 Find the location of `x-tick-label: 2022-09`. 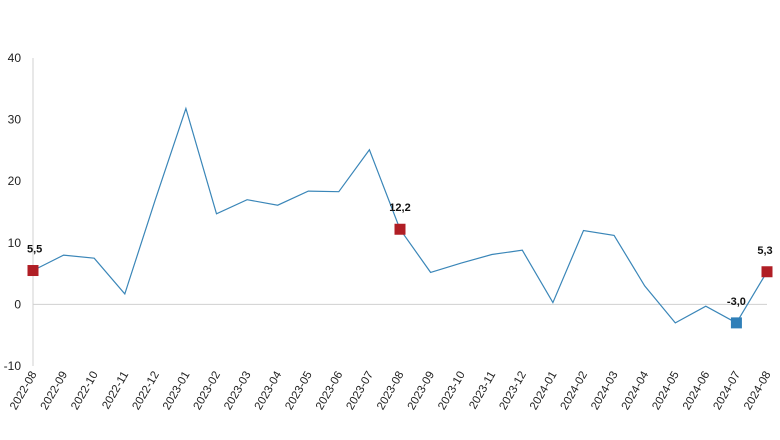

x-tick-label: 2022-09 is located at coordinates (55, 391).